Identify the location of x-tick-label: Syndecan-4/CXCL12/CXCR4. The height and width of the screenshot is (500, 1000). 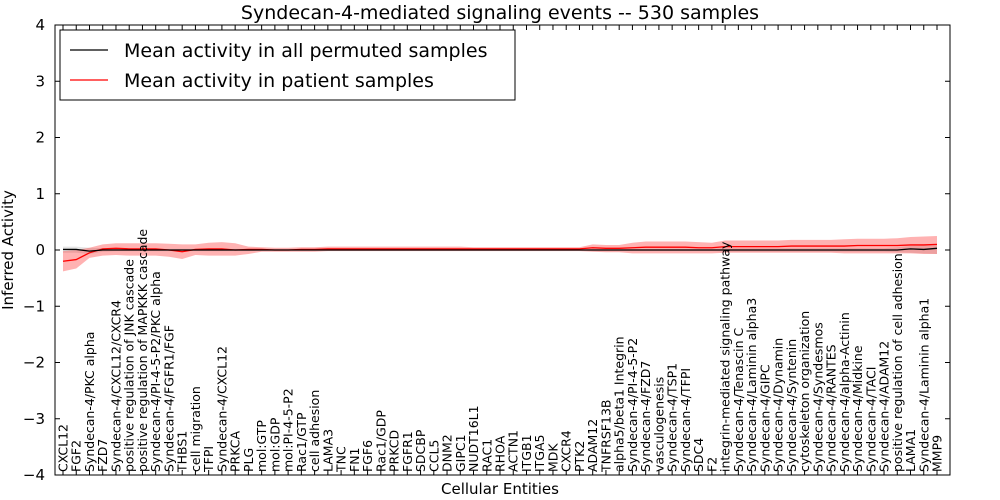
(115, 386).